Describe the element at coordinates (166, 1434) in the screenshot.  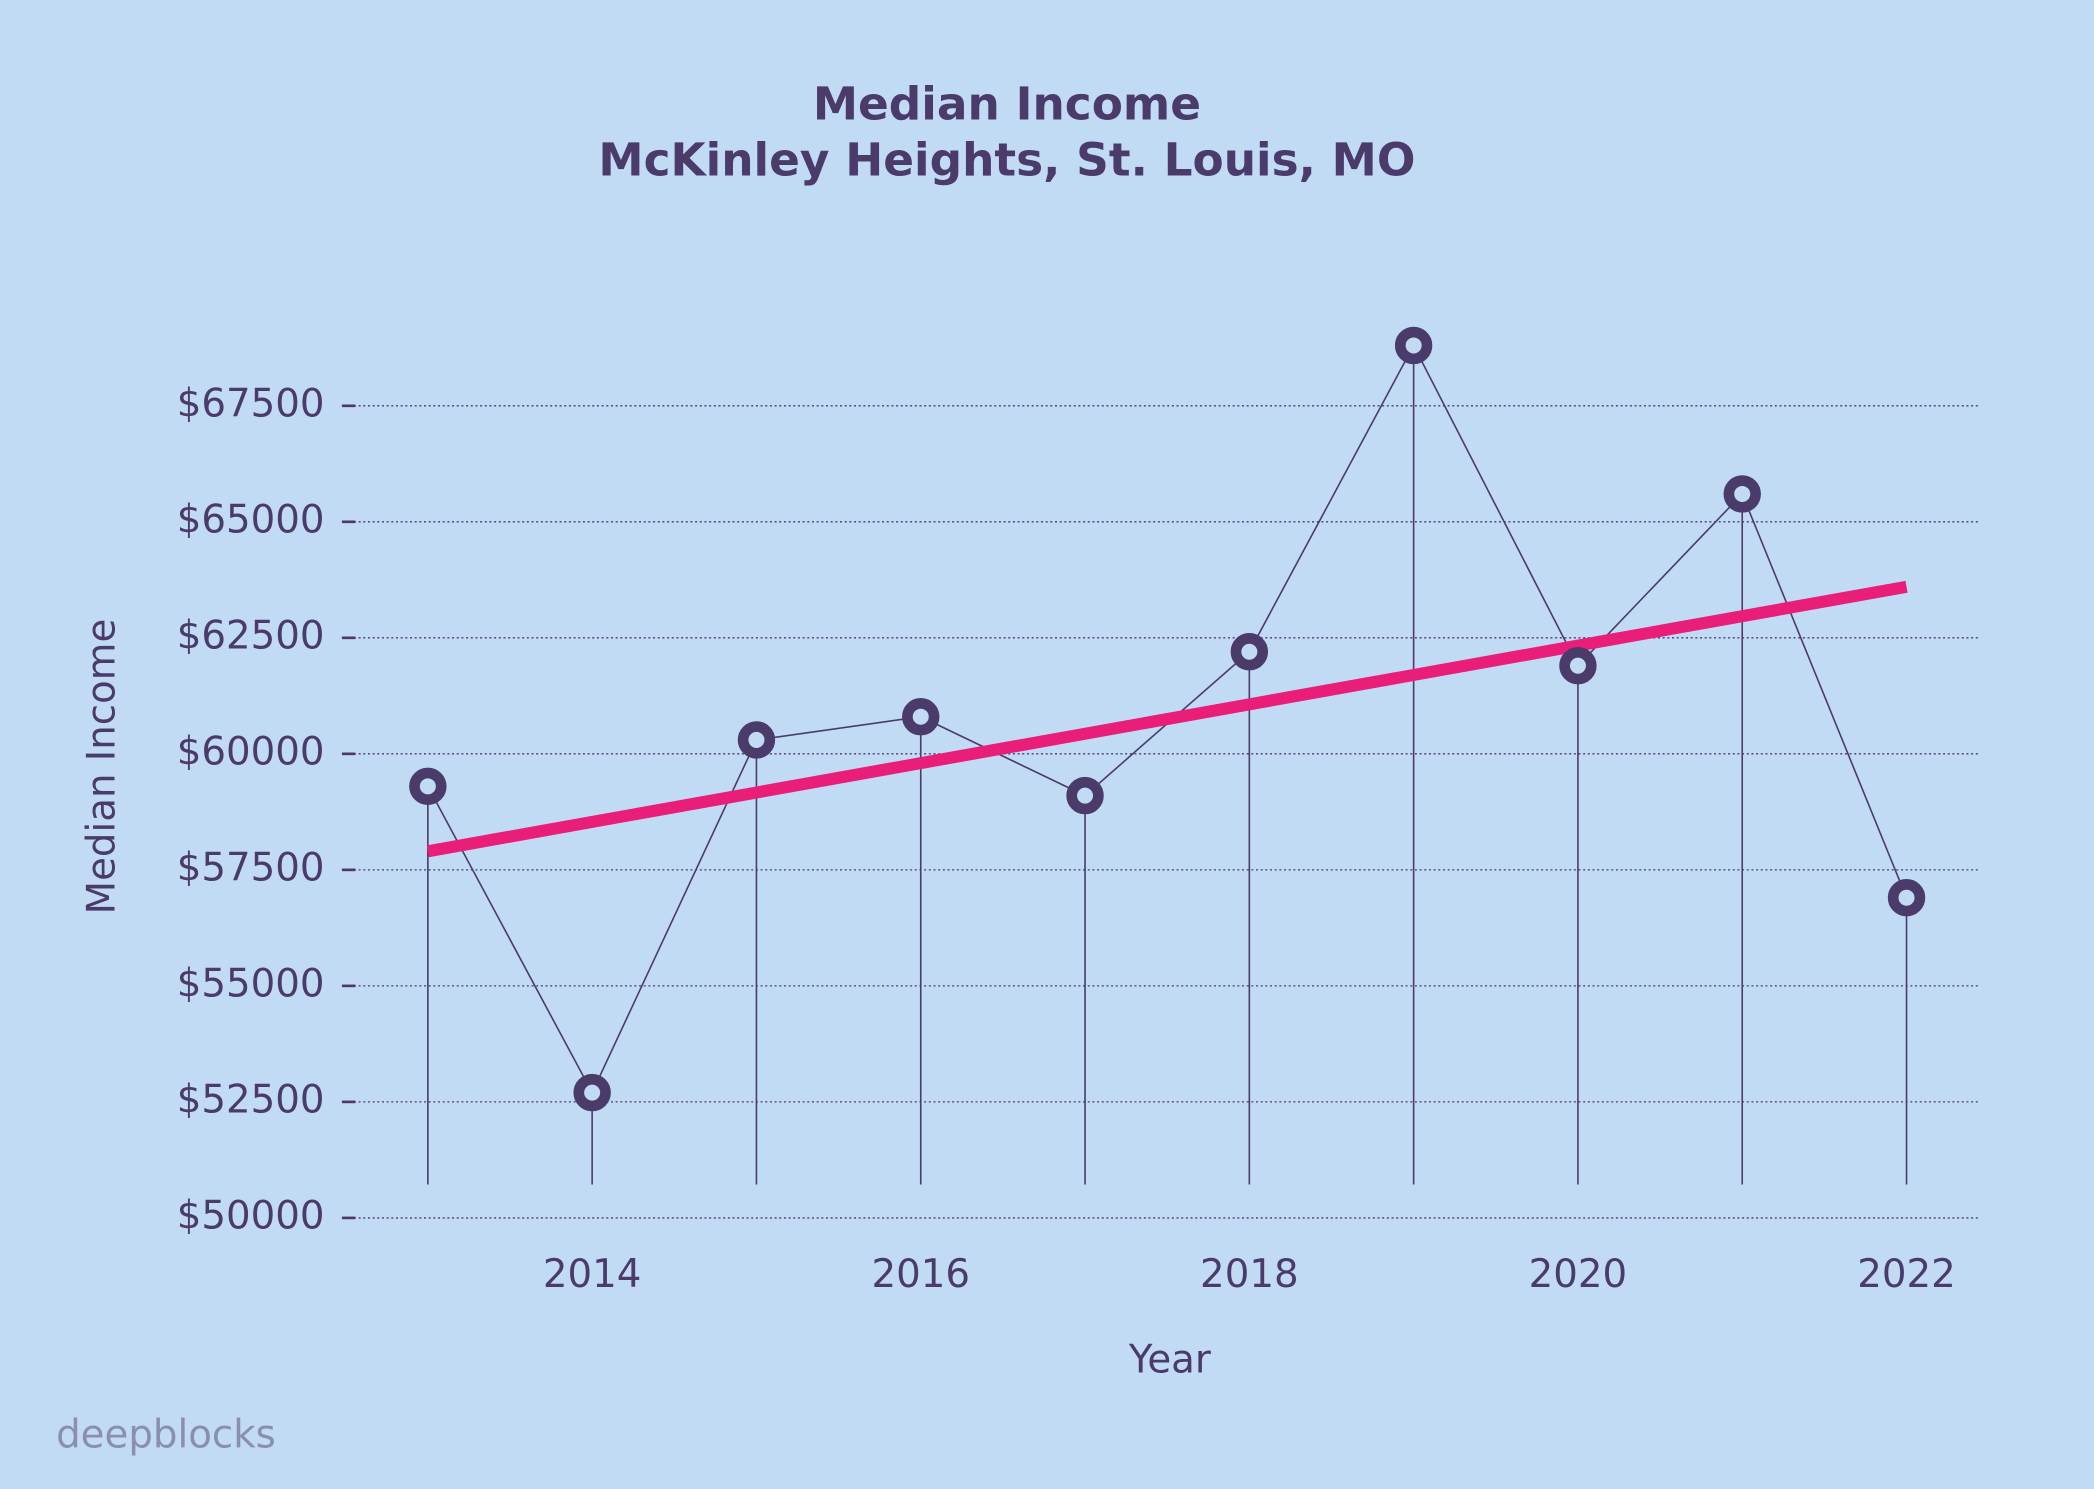
I see `watermark: deepblocks` at that location.